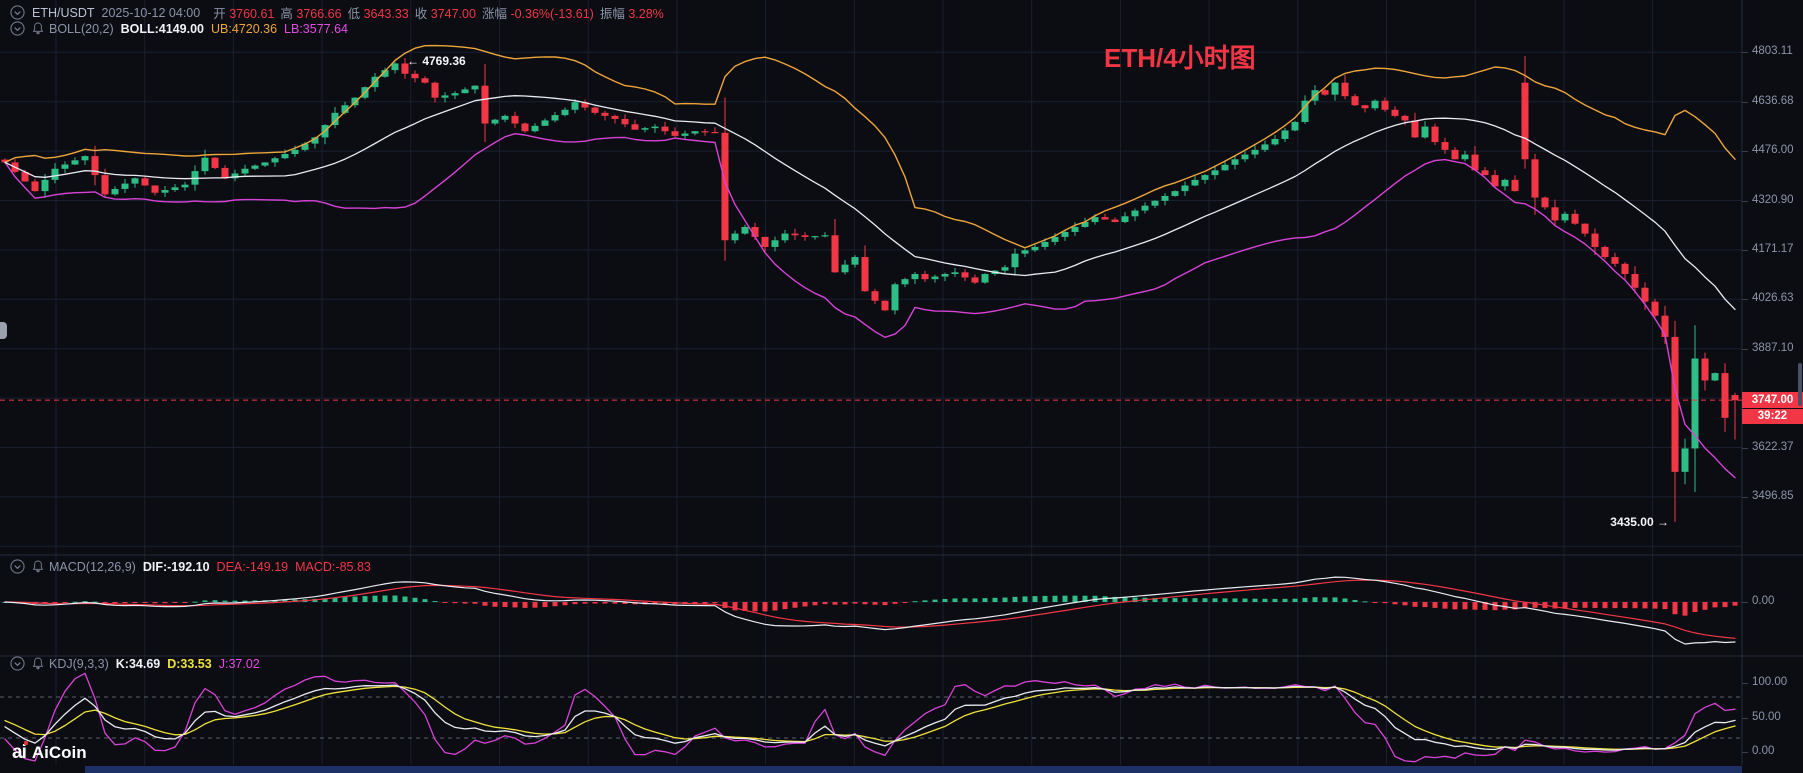 This screenshot has width=1803, height=773. What do you see at coordinates (550, 14) in the screenshot?
I see `ohlc-field-value: -0.36%(-13.61)` at bounding box center [550, 14].